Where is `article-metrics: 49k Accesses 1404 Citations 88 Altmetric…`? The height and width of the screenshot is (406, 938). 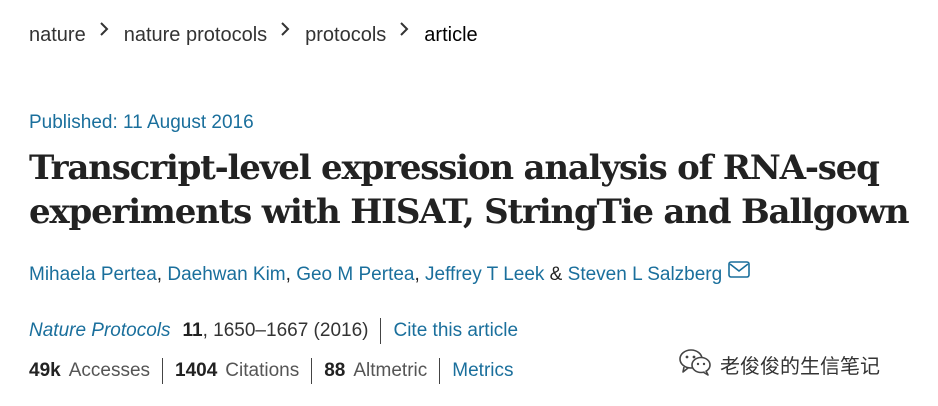 article-metrics: 49k Accesses 1404 Citations 88 Altmetric… is located at coordinates (271, 371).